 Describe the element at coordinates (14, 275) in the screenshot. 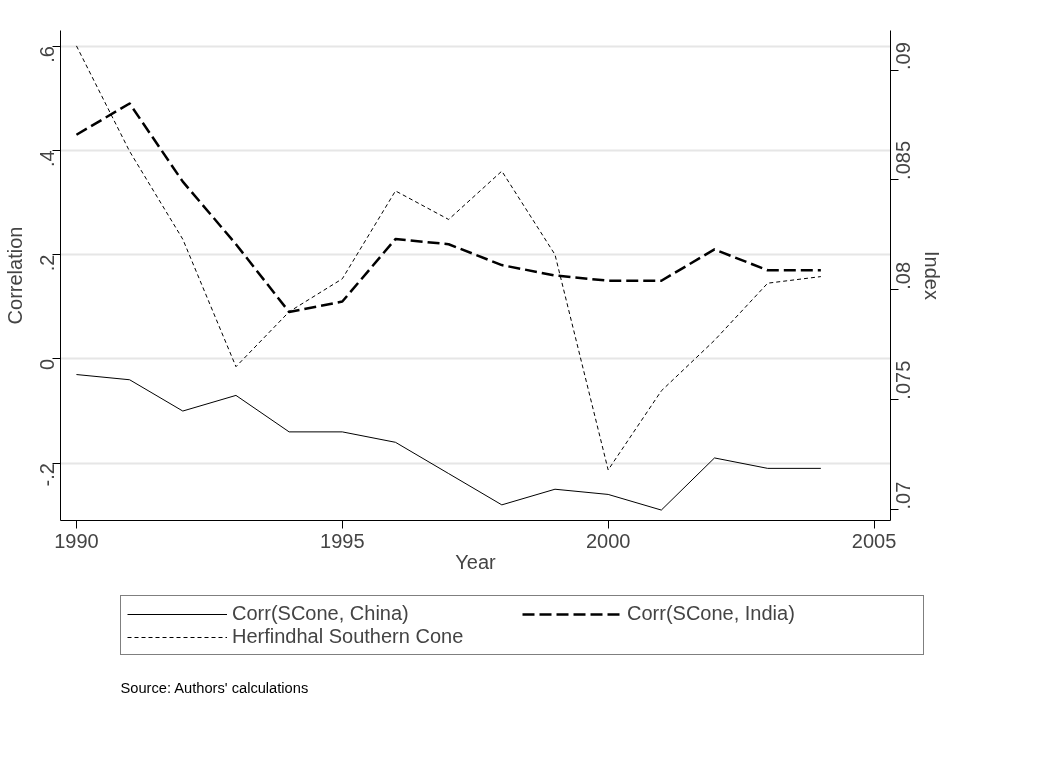

I see `y-axis-title: Correlation` at that location.